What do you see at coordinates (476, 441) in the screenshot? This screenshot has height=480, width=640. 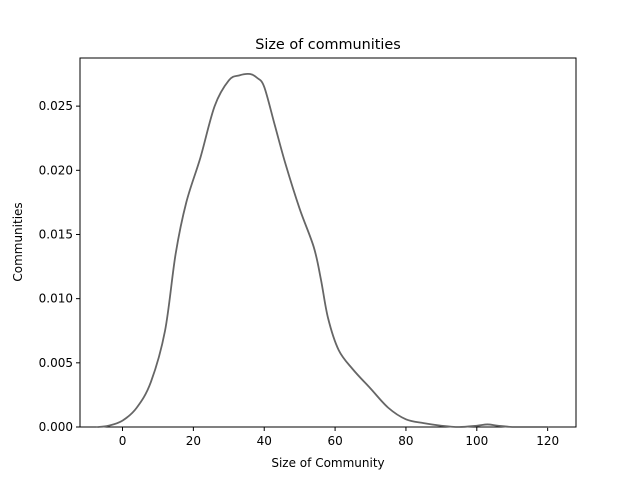 I see `x-tick-label: 100` at bounding box center [476, 441].